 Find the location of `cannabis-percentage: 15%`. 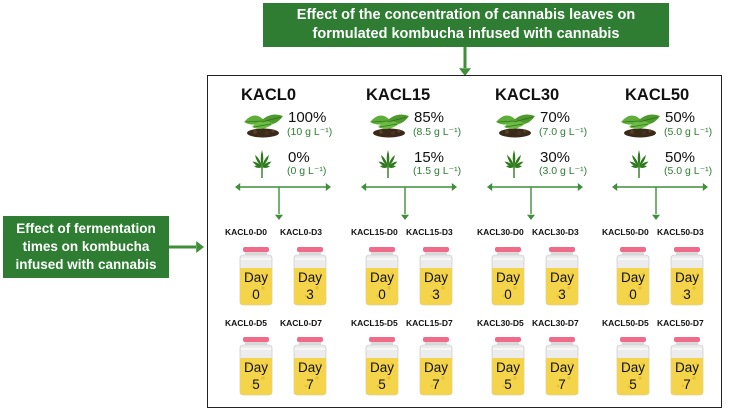

cannabis-percentage: 15% is located at coordinates (429, 157).